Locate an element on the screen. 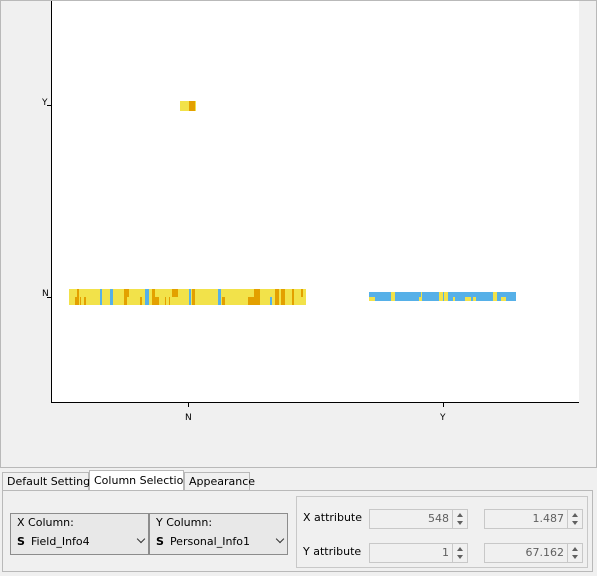 The height and width of the screenshot is (576, 597). y-column-group: Y Column: S Personal_Info1 is located at coordinates (218, 534).